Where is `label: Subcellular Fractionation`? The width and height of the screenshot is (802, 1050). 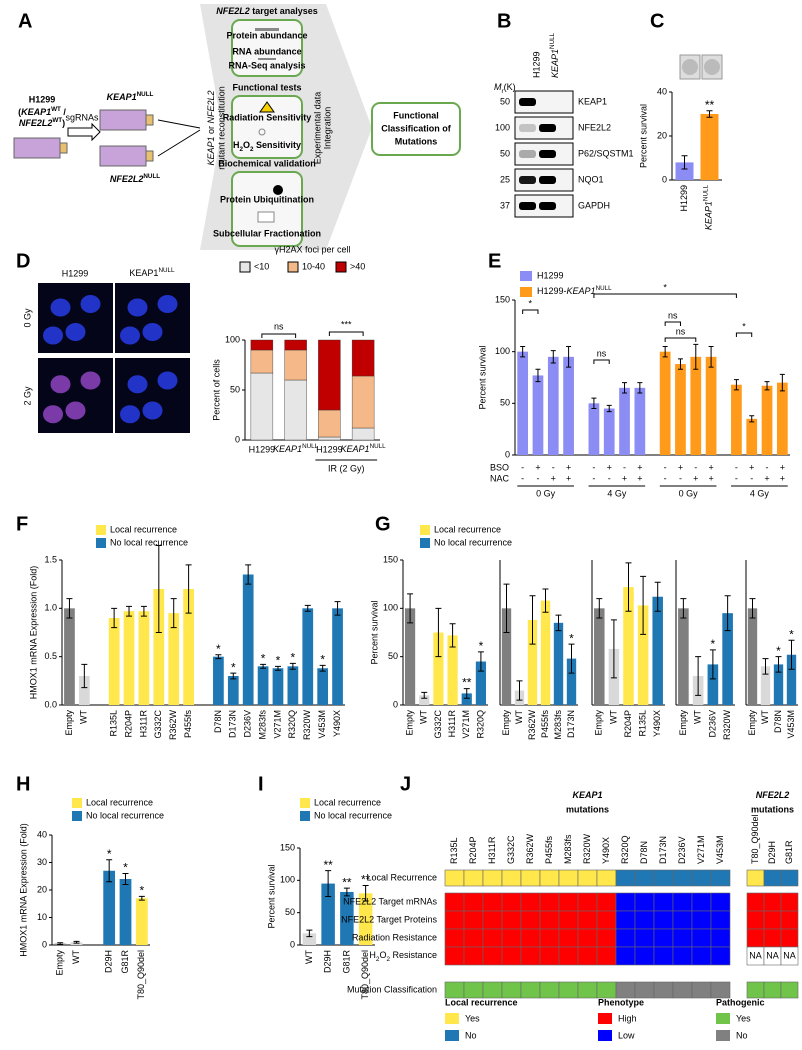
label: Subcellular Fractionation is located at coordinates (267, 233).